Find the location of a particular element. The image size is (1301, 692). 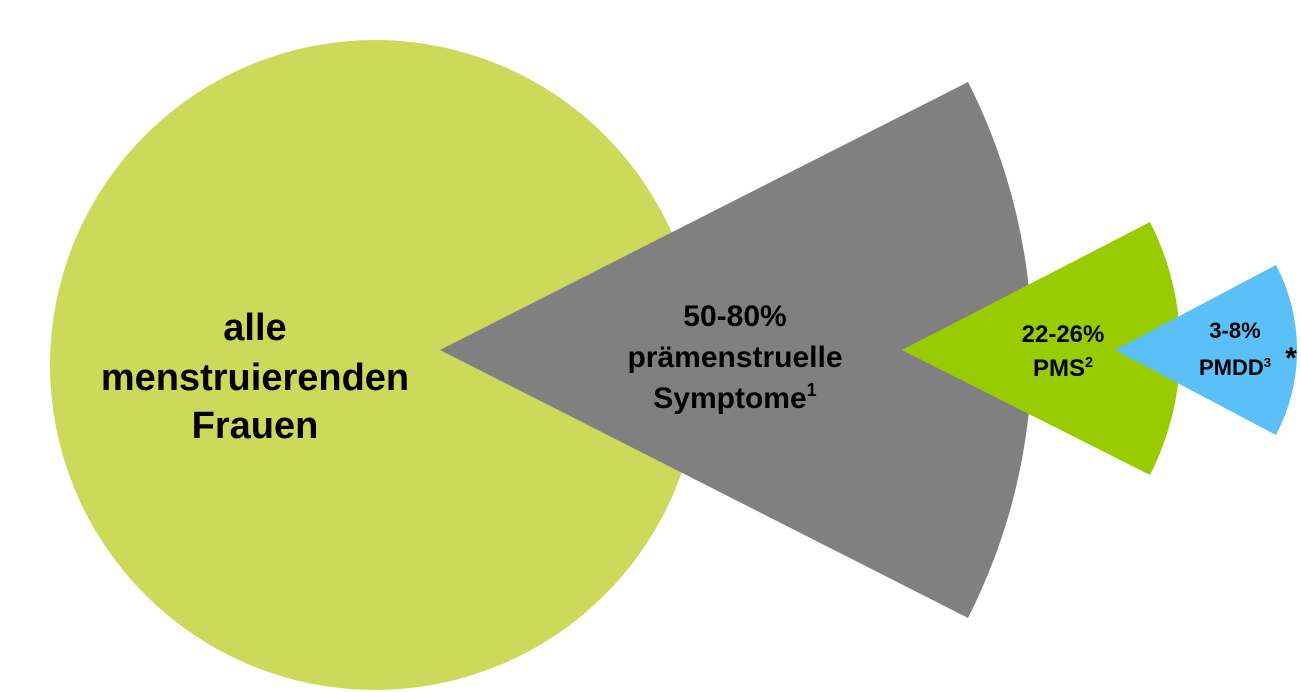

label-line: PMDD3 is located at coordinates (1235, 367).